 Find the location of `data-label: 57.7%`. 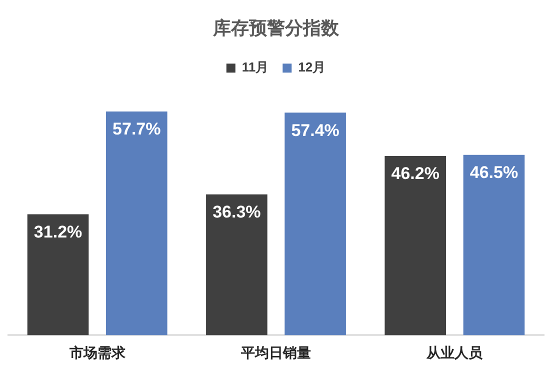

data-label: 57.7% is located at coordinates (136, 129).